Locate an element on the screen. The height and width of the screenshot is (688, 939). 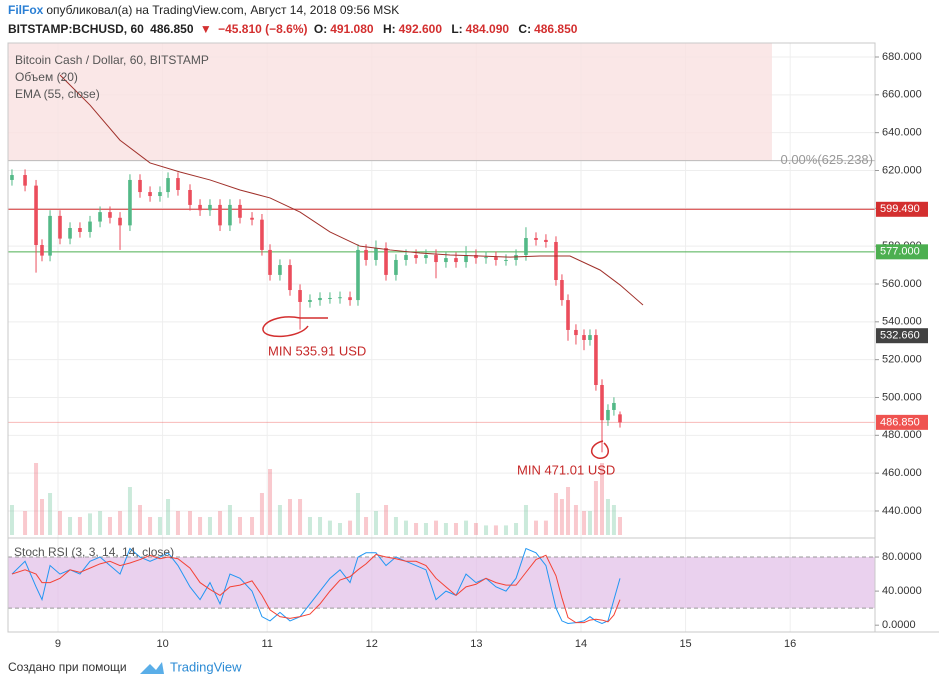
series-title: Bitcoin Cash / Dollar, 60, BITSTAMP is located at coordinates (112, 60).